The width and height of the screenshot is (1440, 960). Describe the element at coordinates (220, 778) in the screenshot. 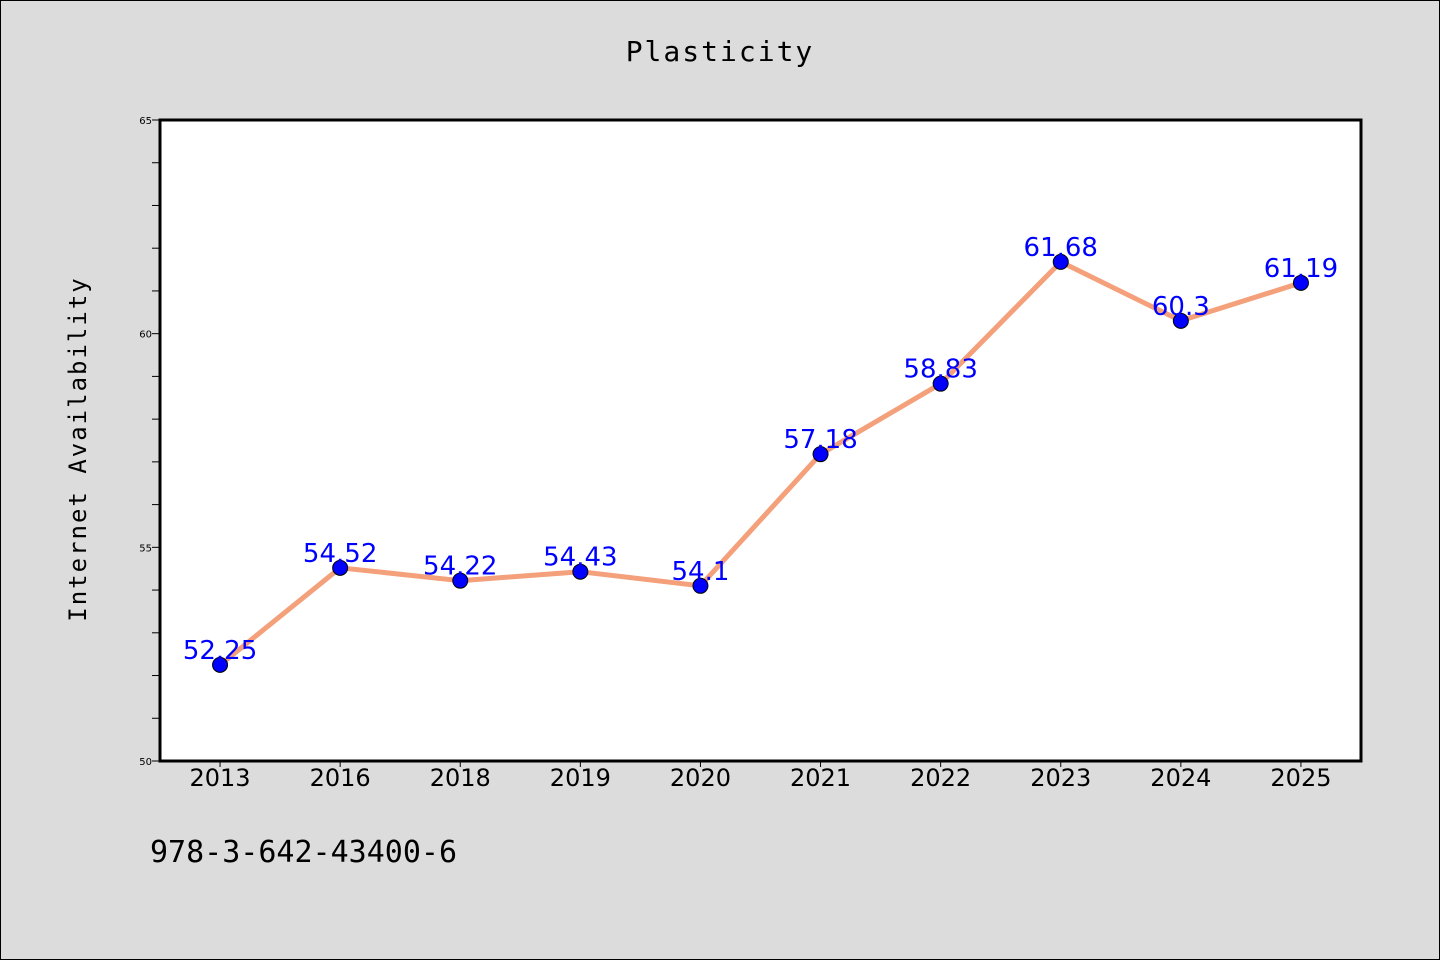

I see `x-tick-label: 2013` at that location.